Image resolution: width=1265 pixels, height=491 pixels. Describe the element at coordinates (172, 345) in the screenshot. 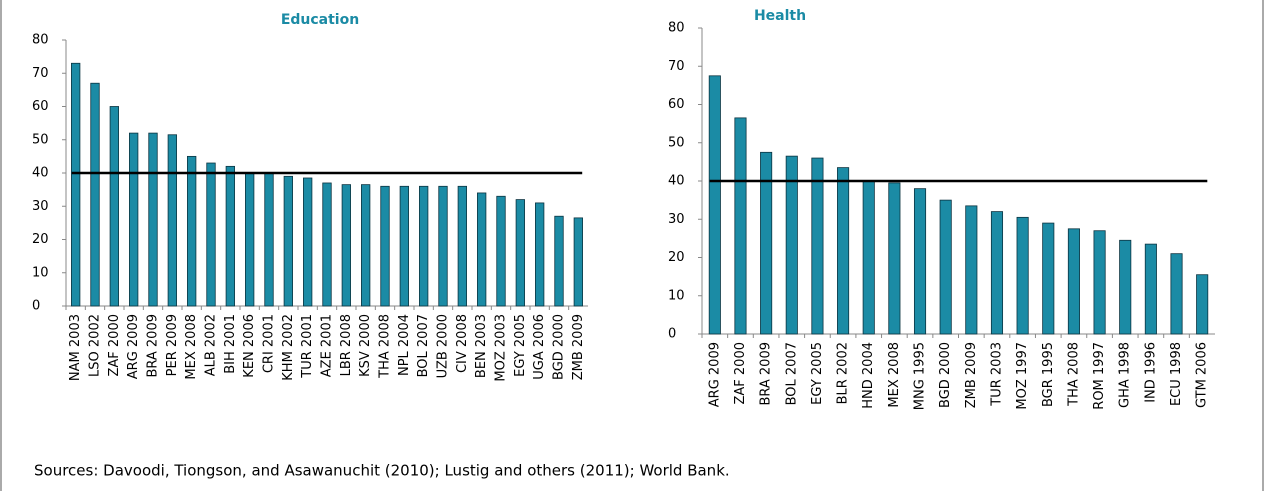

I see `x-tick-label: PER 2009` at that location.